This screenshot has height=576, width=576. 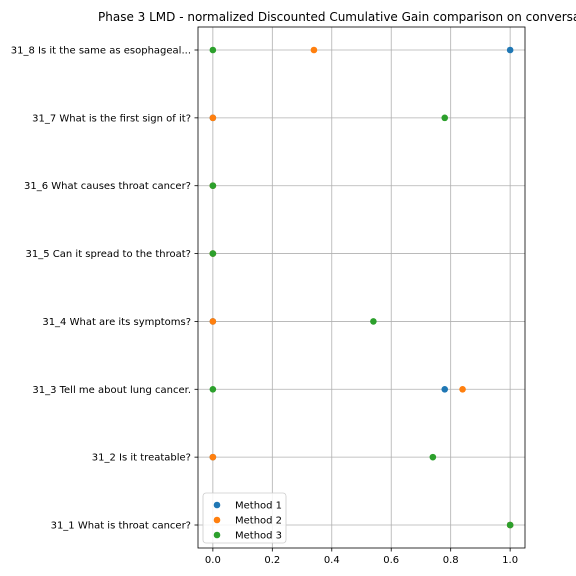 I want to click on y-tick-label: 31_7 What is the first sign of it?, so click(x=111, y=118).